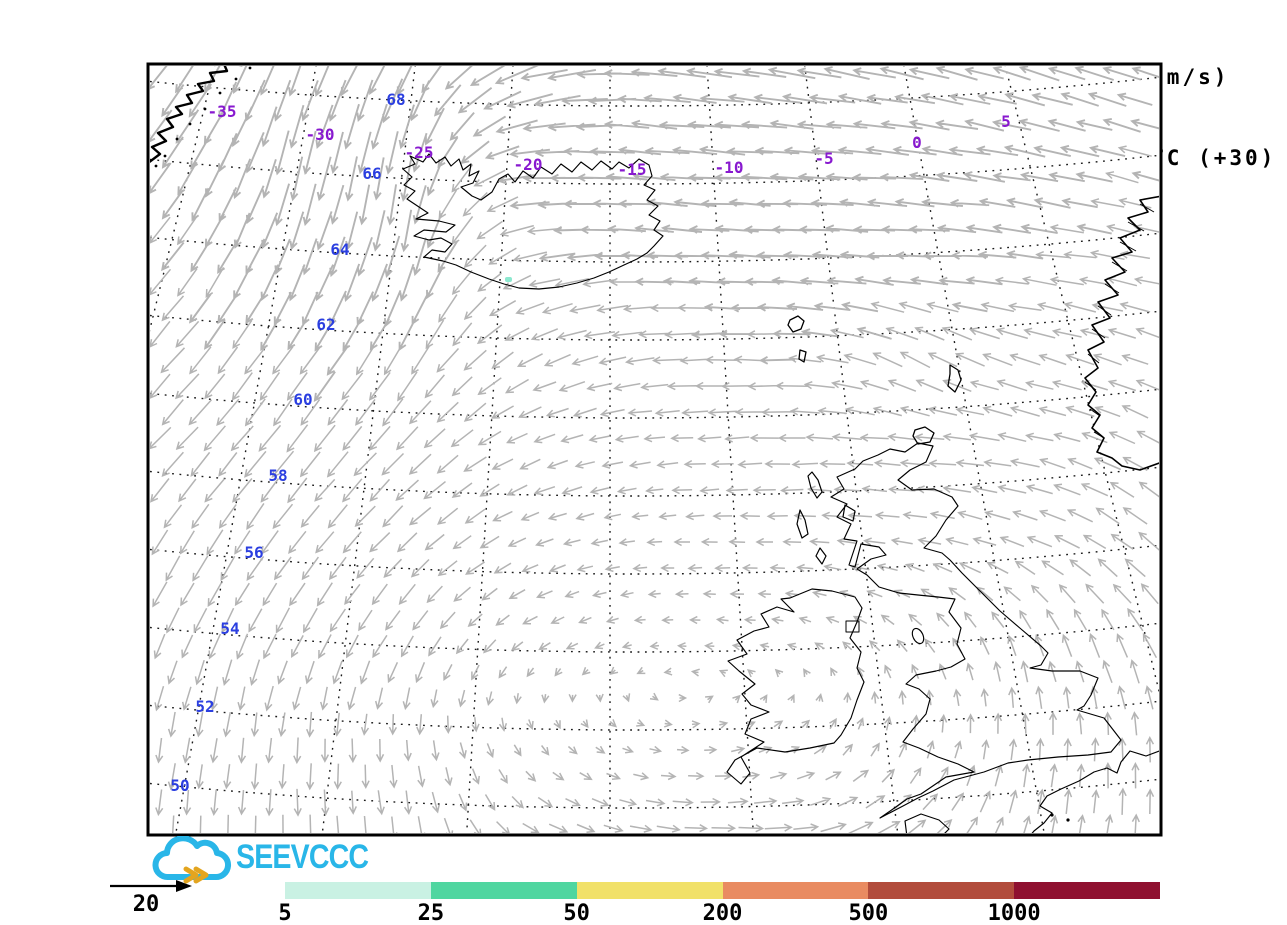  I want to click on coastline-hebrides, so click(826, 518).